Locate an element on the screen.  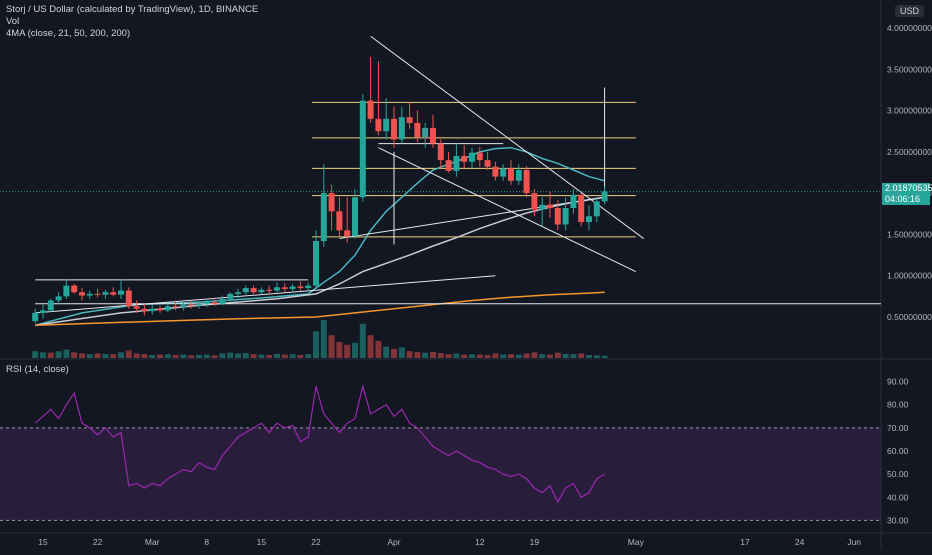
rsi-tick-label: 90.00 is located at coordinates (898, 382).